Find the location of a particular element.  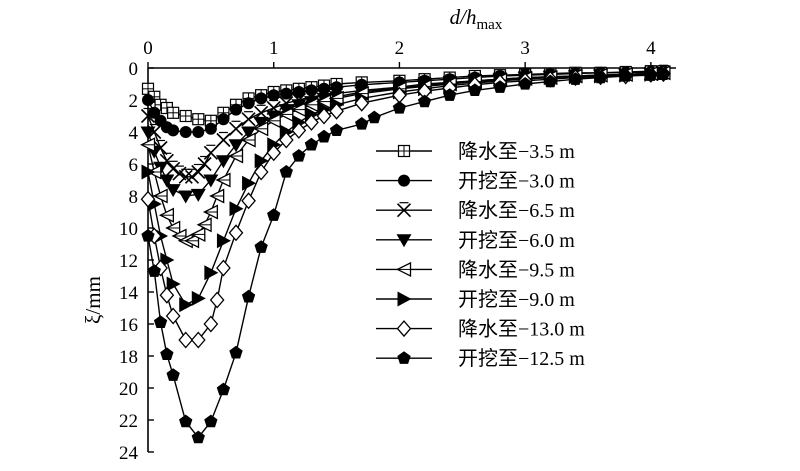

y-tick-label: 18 is located at coordinates (128, 357).